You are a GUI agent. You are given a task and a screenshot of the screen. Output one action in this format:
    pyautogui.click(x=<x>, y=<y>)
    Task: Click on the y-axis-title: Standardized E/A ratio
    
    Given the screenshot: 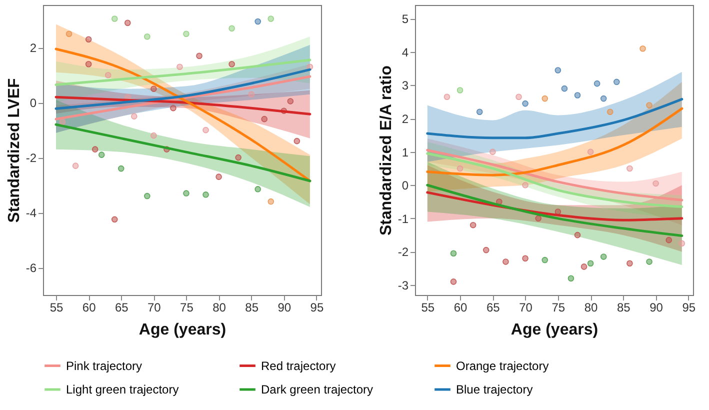 What is the action you would take?
    pyautogui.click(x=386, y=150)
    